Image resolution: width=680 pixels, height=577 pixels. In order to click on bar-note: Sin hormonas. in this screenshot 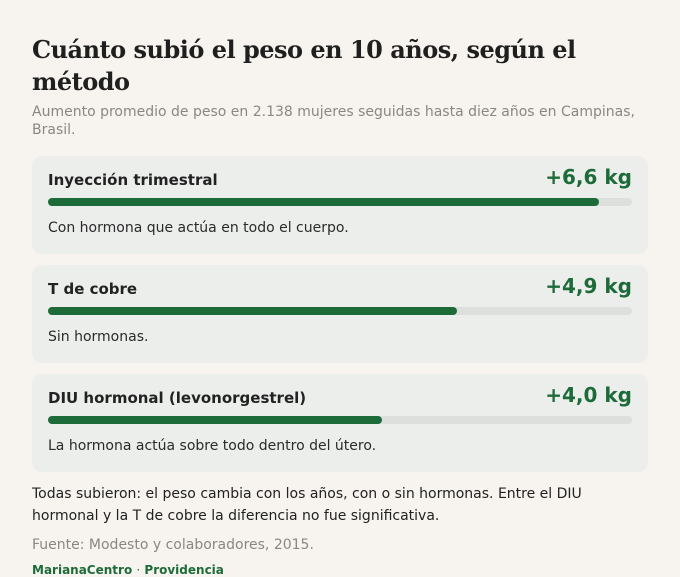, I will do `click(98, 337)`.